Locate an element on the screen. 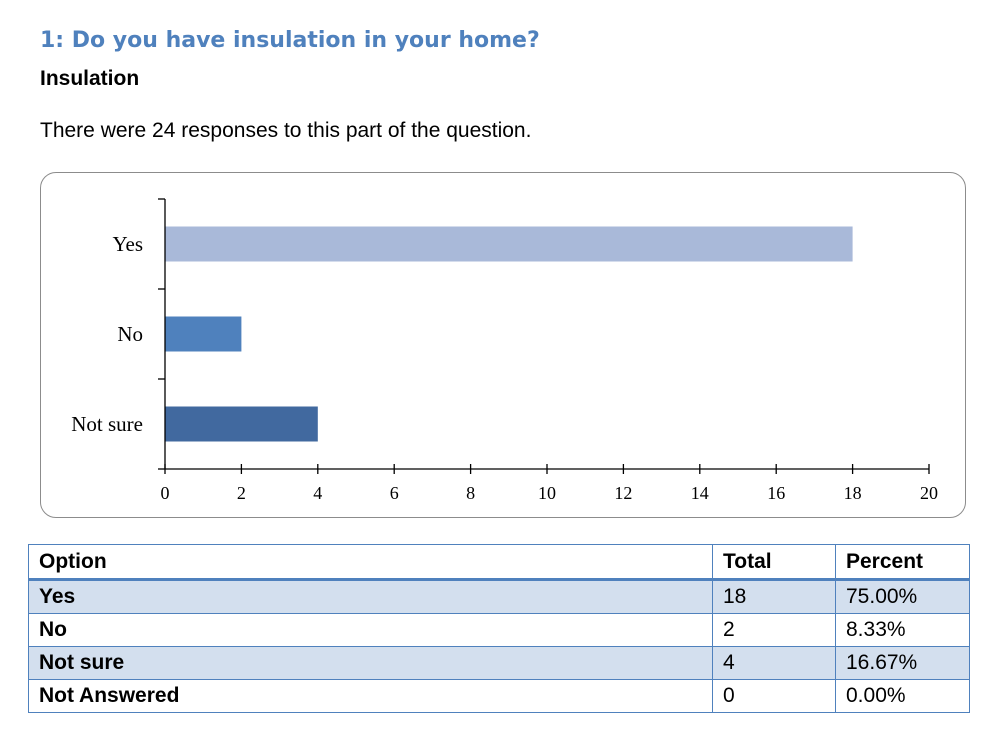 This screenshot has height=742, width=1000. table-row: Yes 18 75.00% is located at coordinates (499, 596).